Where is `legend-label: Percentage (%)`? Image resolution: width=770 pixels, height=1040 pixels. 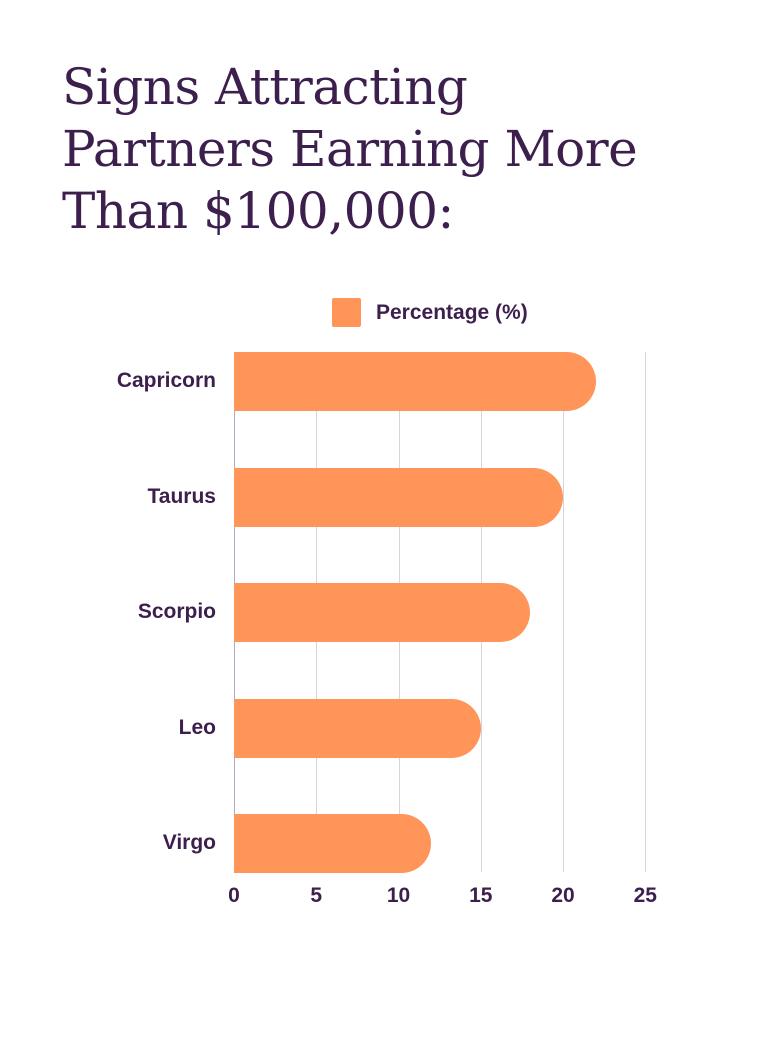 legend-label: Percentage (%) is located at coordinates (452, 312).